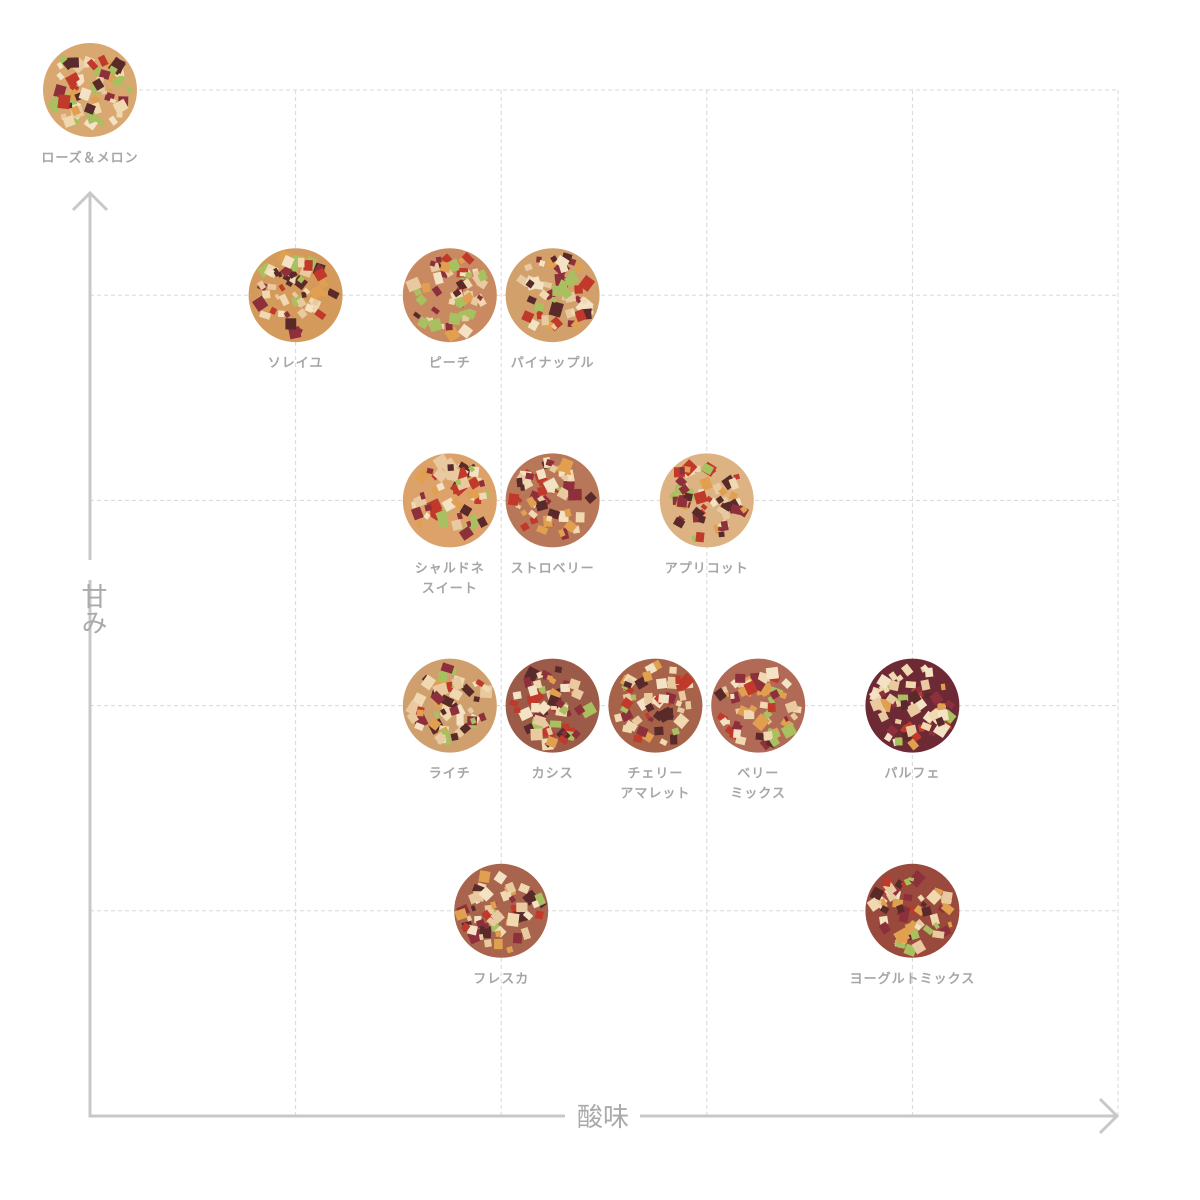 The width and height of the screenshot is (1200, 1200). I want to click on point-label: フレスカ, so click(501, 979).